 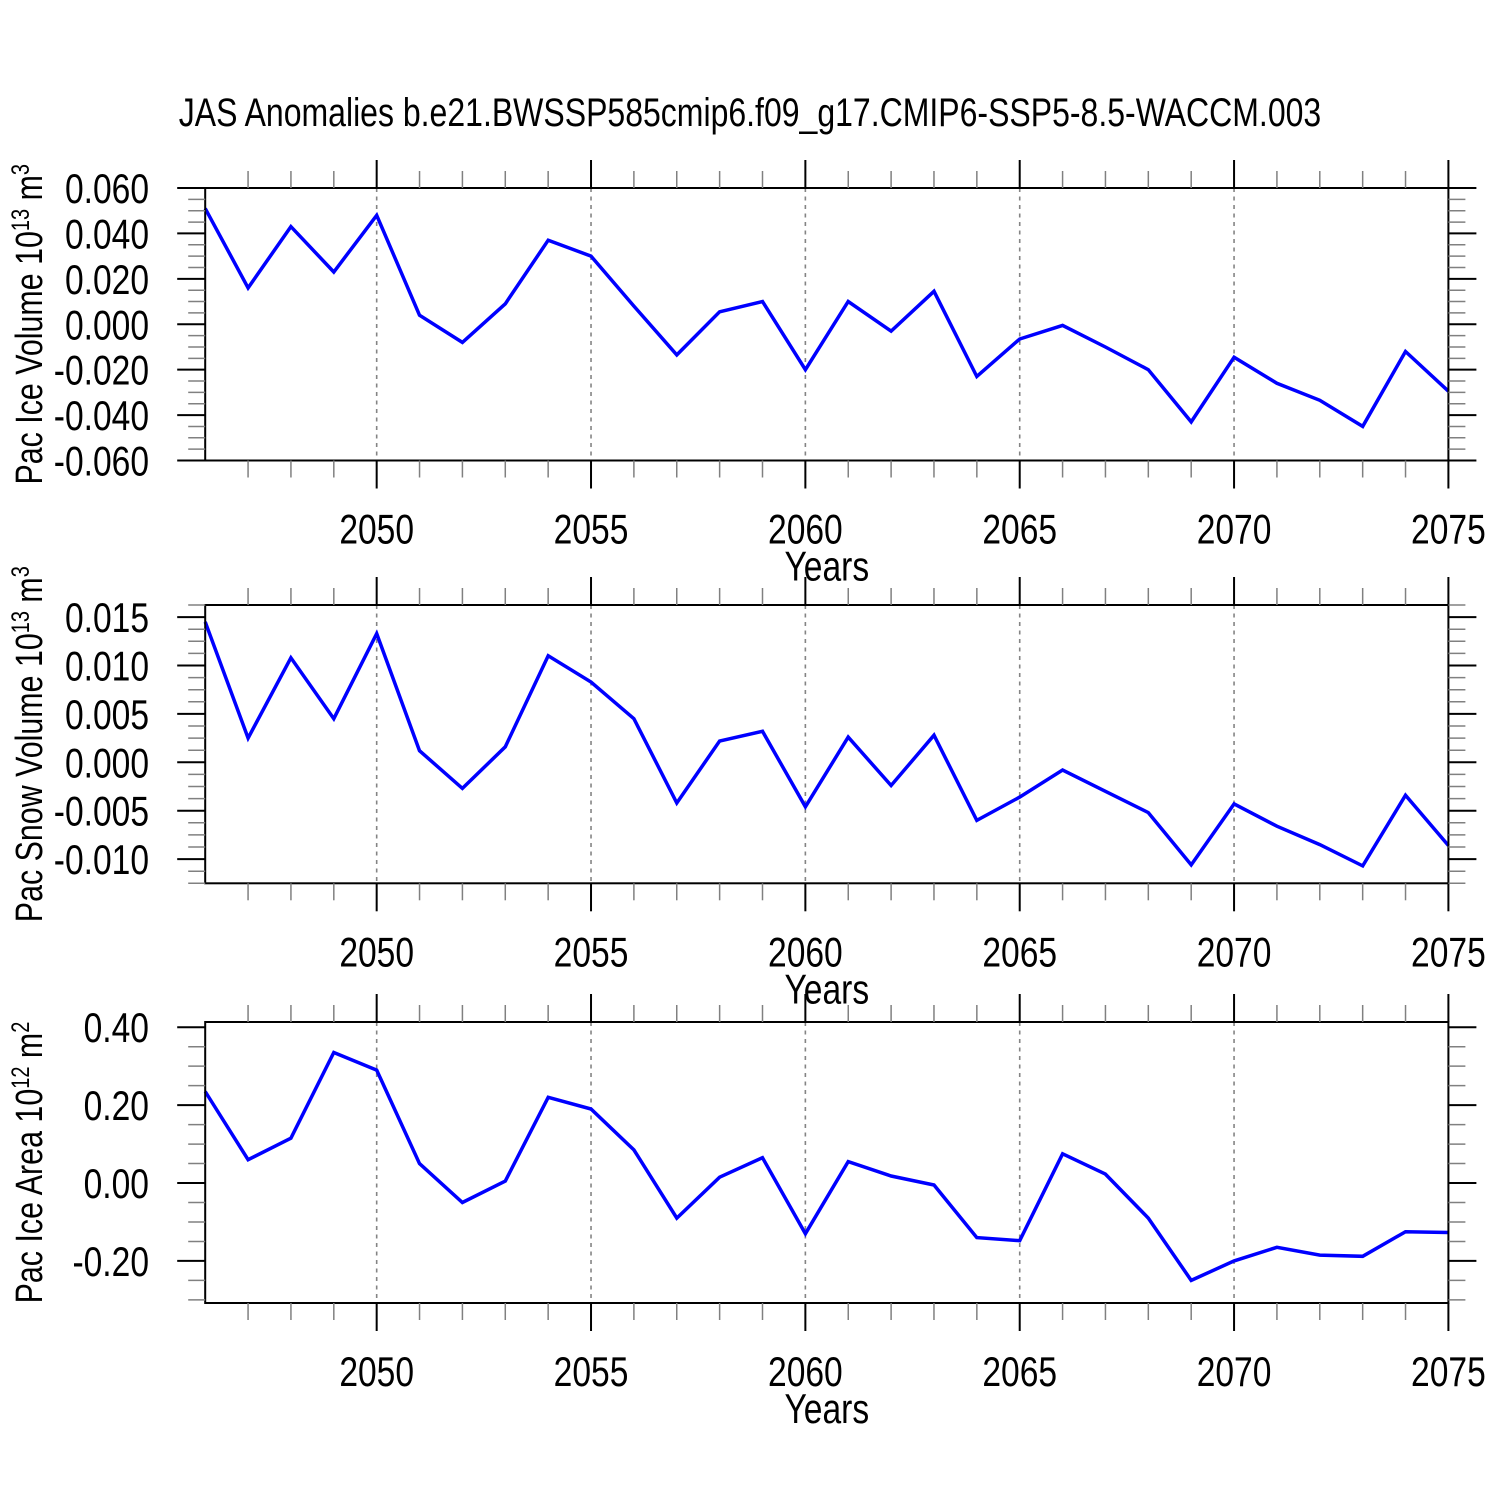 What do you see at coordinates (29, 744) in the screenshot?
I see `y-axis-title: Pac Snow Volume 1013 m3` at bounding box center [29, 744].